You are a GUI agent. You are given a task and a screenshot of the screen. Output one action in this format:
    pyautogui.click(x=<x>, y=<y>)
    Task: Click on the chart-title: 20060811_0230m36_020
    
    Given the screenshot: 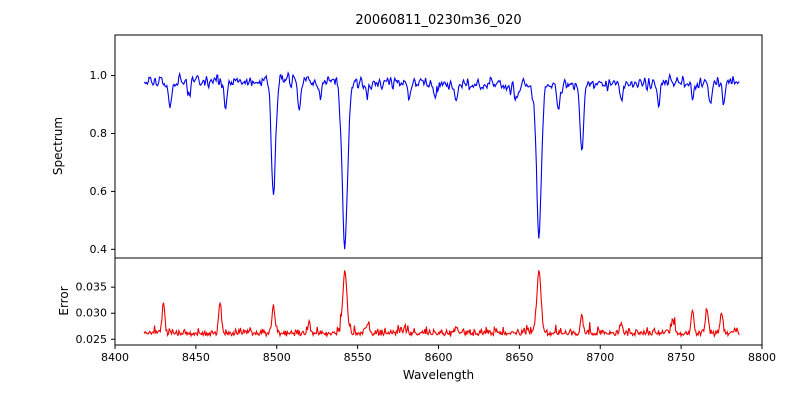 What is the action you would take?
    pyautogui.click(x=438, y=20)
    